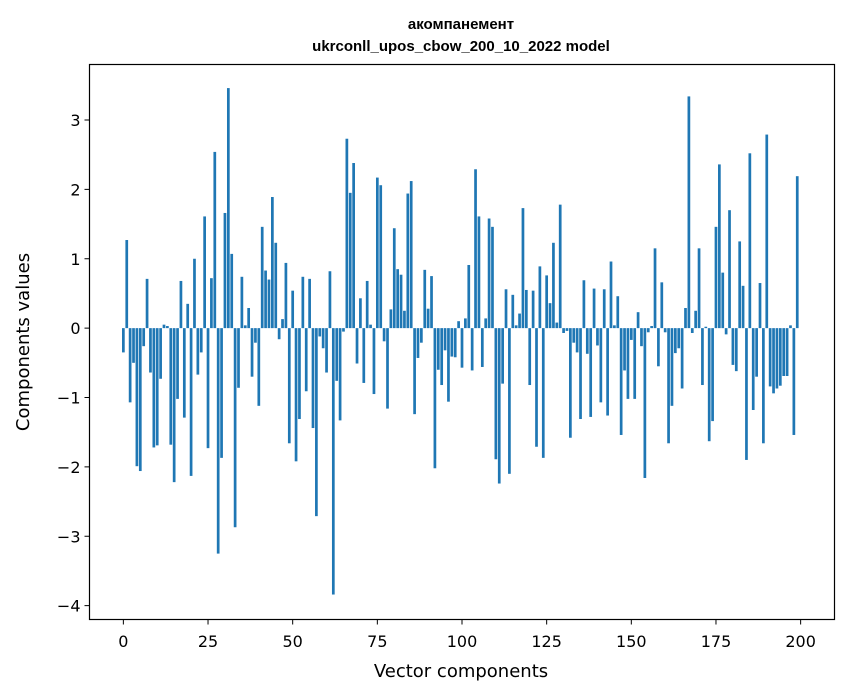 The height and width of the screenshot is (696, 847). What do you see at coordinates (73, 363) in the screenshot?
I see `y-axis: 3 2 1 0 −1 −2 −3 −4` at bounding box center [73, 363].